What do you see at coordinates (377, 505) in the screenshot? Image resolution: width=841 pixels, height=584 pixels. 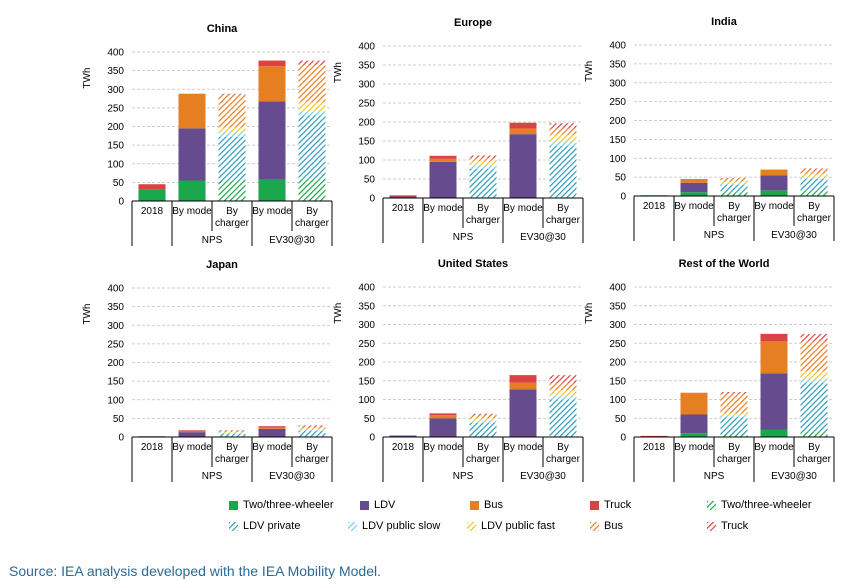 I see `legend-item: LDV` at bounding box center [377, 505].